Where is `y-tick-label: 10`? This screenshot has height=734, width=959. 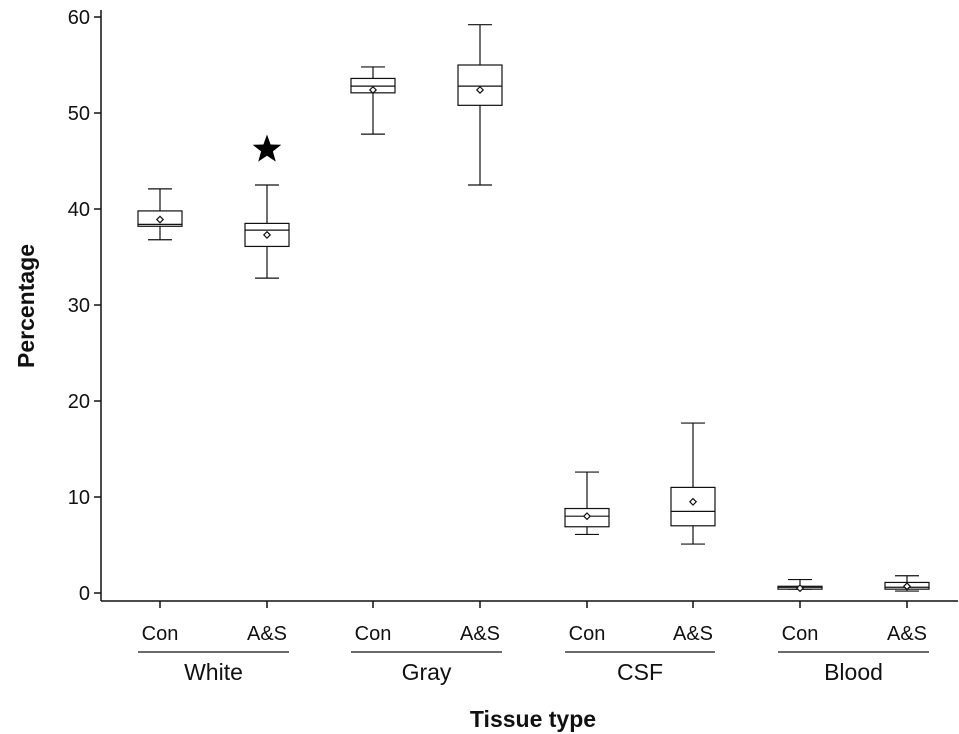 y-tick-label: 10 is located at coordinates (79, 498).